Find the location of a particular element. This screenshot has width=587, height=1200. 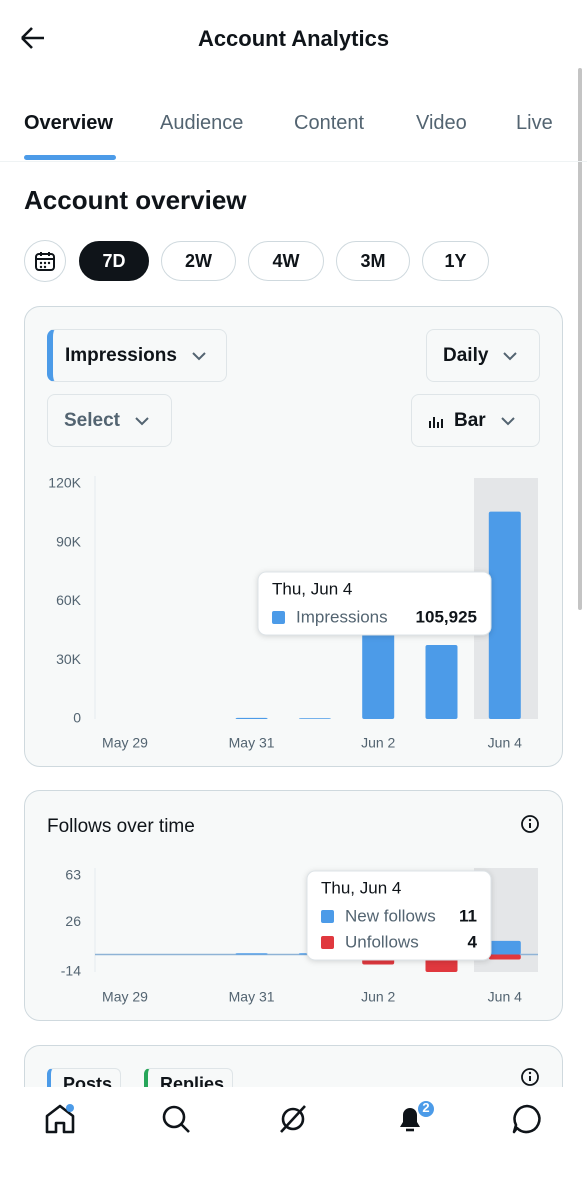

back-button is located at coordinates (33, 38).